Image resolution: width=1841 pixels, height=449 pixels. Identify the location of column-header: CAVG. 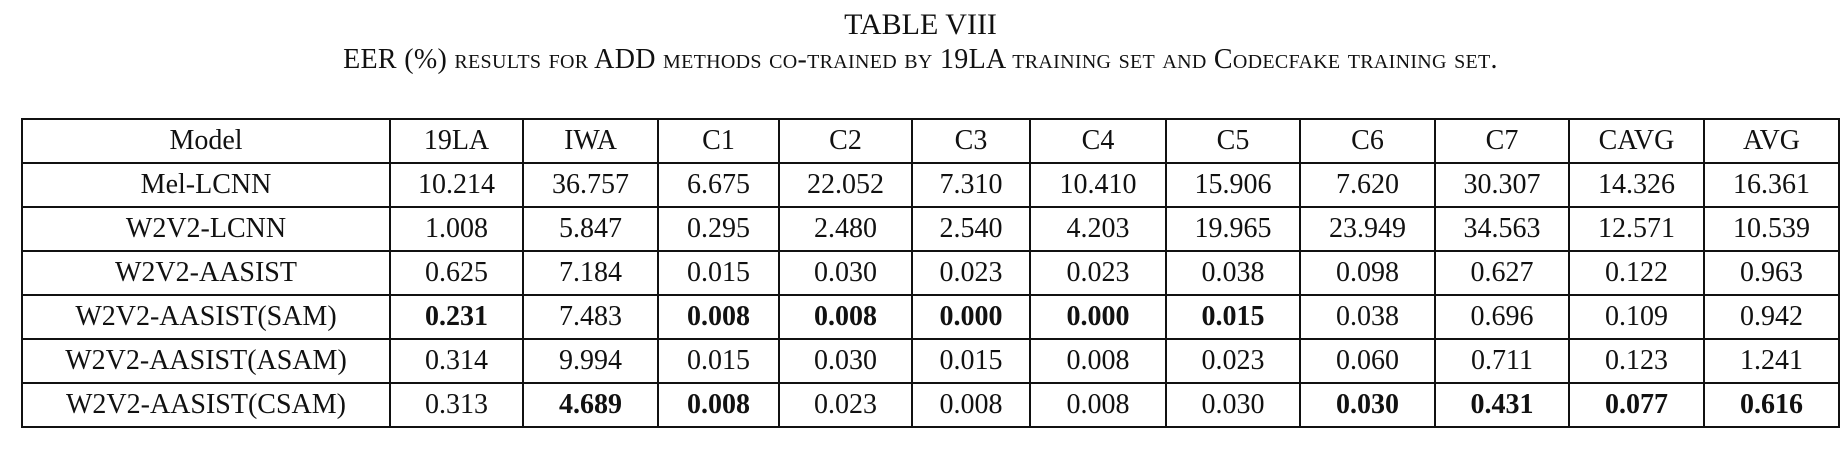
(1636, 141).